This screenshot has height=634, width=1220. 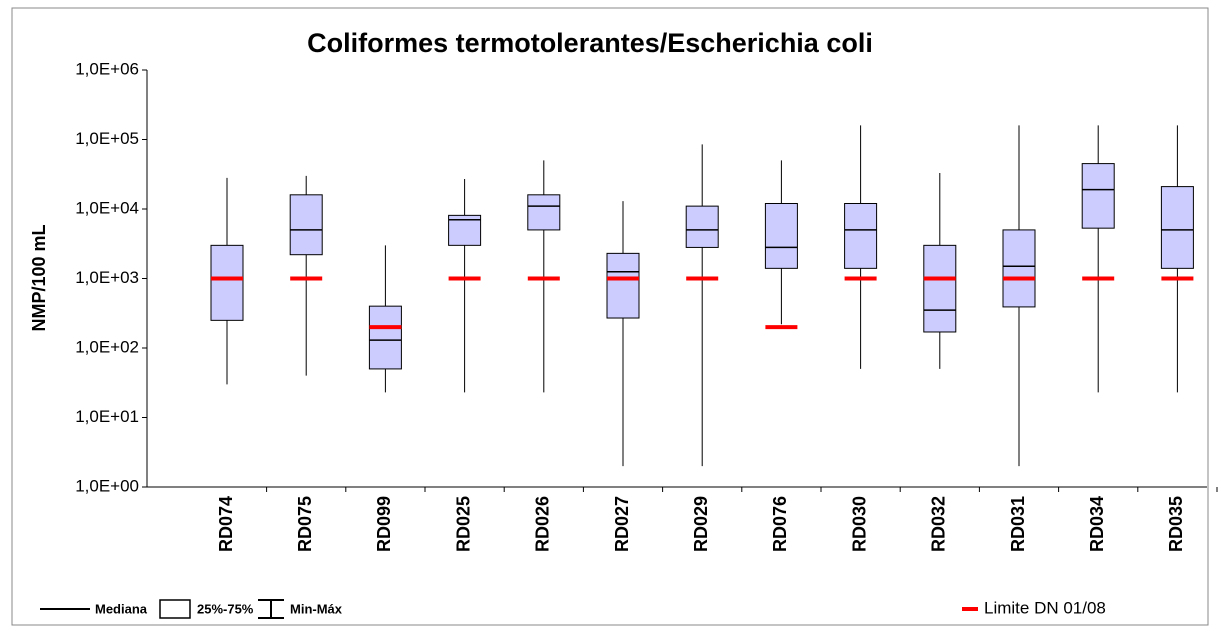 What do you see at coordinates (107, 485) in the screenshot?
I see `y-tick-label: 1,0E+00` at bounding box center [107, 485].